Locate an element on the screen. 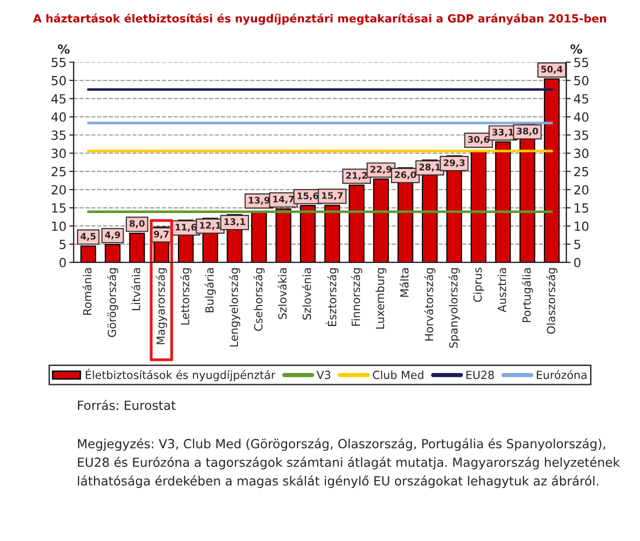  y-tick-label: 45 is located at coordinates (58, 99).